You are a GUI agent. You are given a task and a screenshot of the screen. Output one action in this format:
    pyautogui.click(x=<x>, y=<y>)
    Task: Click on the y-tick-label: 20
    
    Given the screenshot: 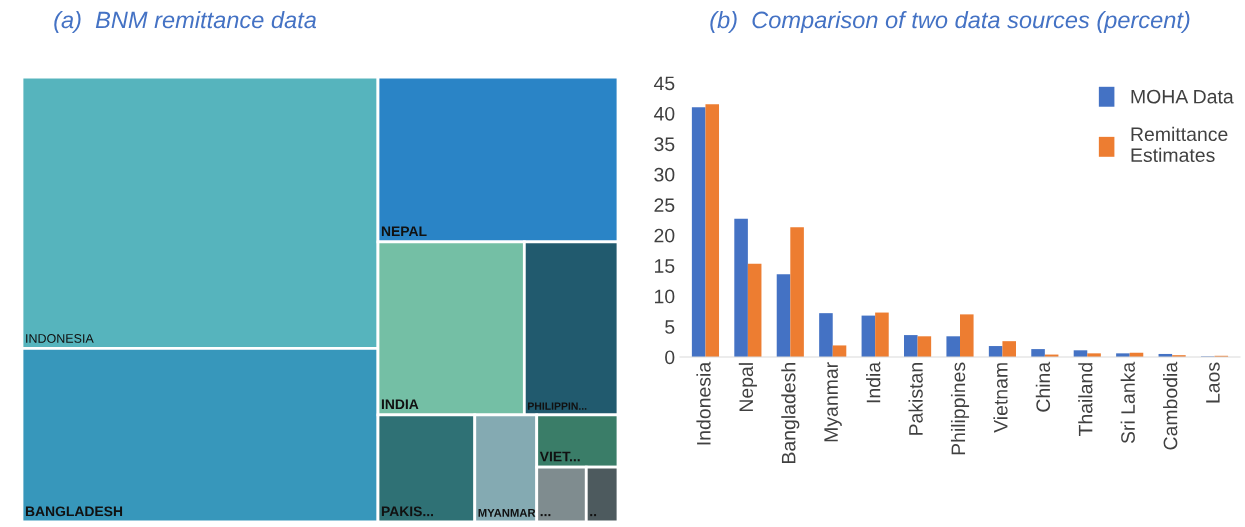 What is the action you would take?
    pyautogui.click(x=664, y=235)
    